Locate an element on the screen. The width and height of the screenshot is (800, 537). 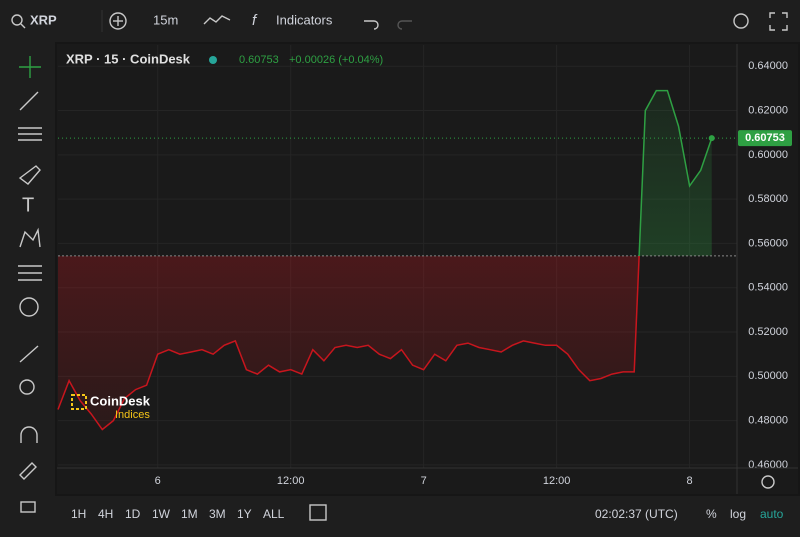
range-button: 1Y is located at coordinates (244, 514).